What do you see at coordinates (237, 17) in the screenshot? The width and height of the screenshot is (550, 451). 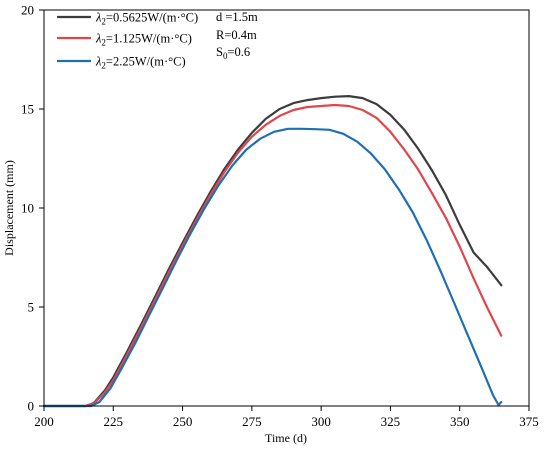 I see `annotation-depth: d =1.5m` at bounding box center [237, 17].